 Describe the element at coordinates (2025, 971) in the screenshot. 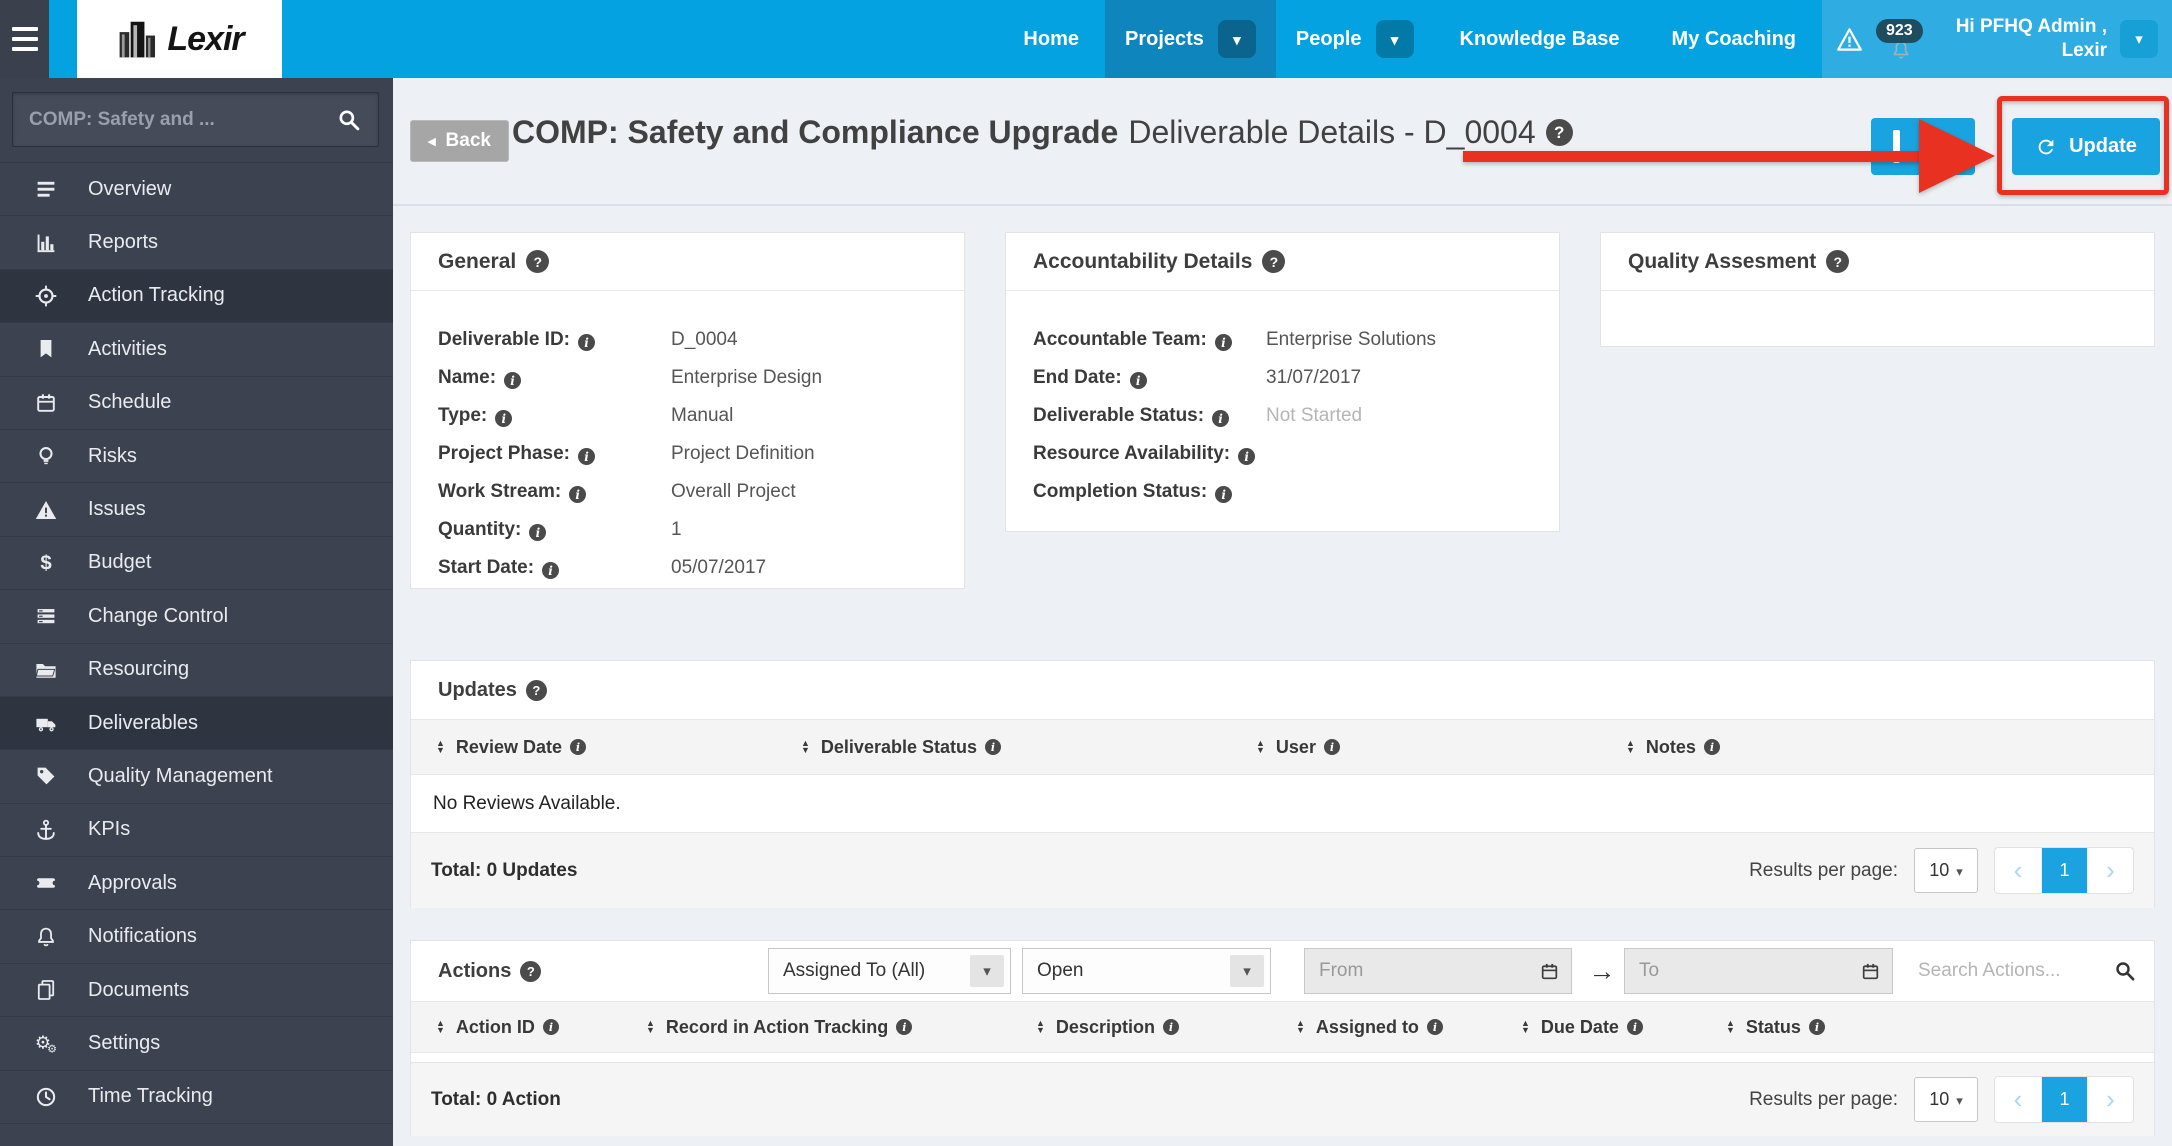

I see `actions-search-input` at that location.